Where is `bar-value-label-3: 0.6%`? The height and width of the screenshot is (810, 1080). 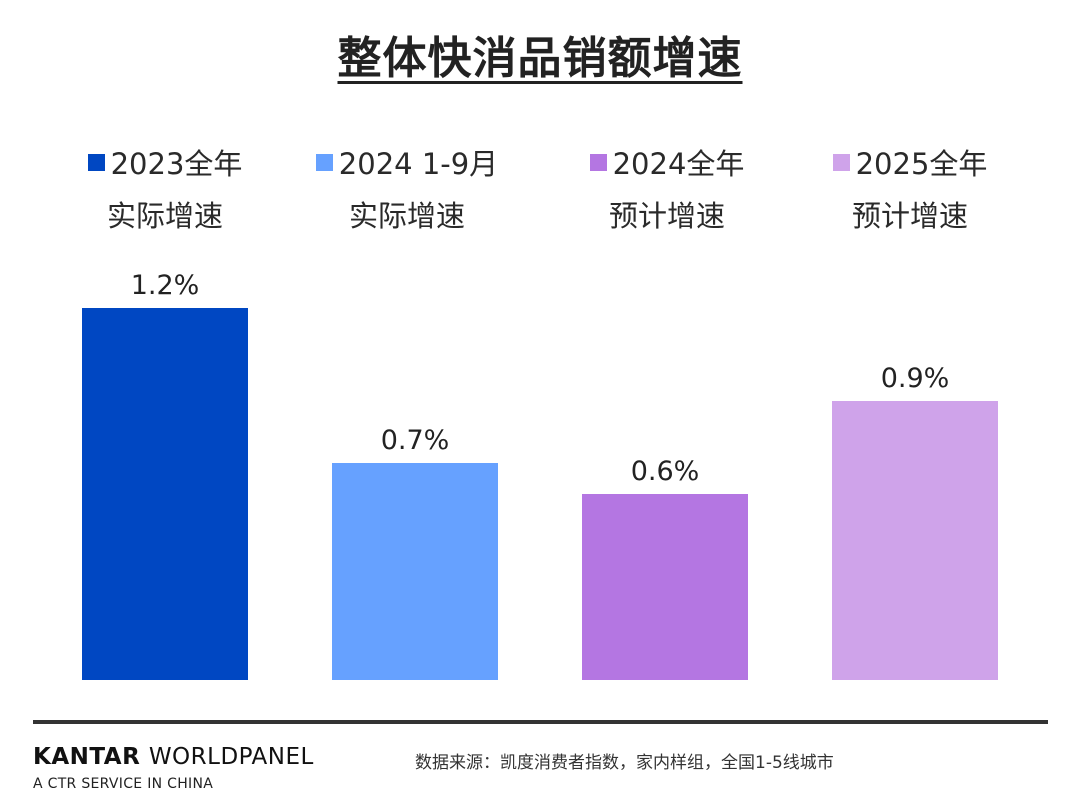
bar-value-label-3: 0.6% is located at coordinates (665, 471).